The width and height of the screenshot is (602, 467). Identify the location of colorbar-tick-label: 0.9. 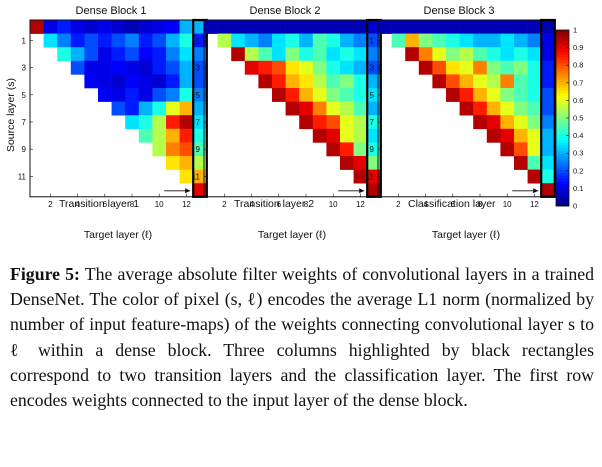
(578, 47).